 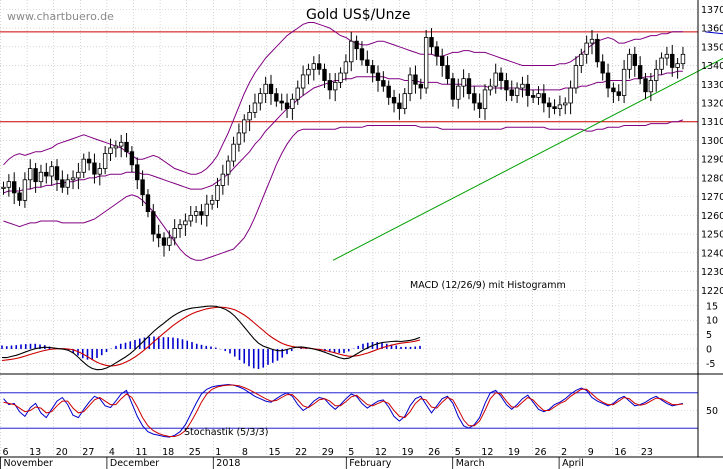 What do you see at coordinates (591, 452) in the screenshot?
I see `date-tick-label: 9` at bounding box center [591, 452].